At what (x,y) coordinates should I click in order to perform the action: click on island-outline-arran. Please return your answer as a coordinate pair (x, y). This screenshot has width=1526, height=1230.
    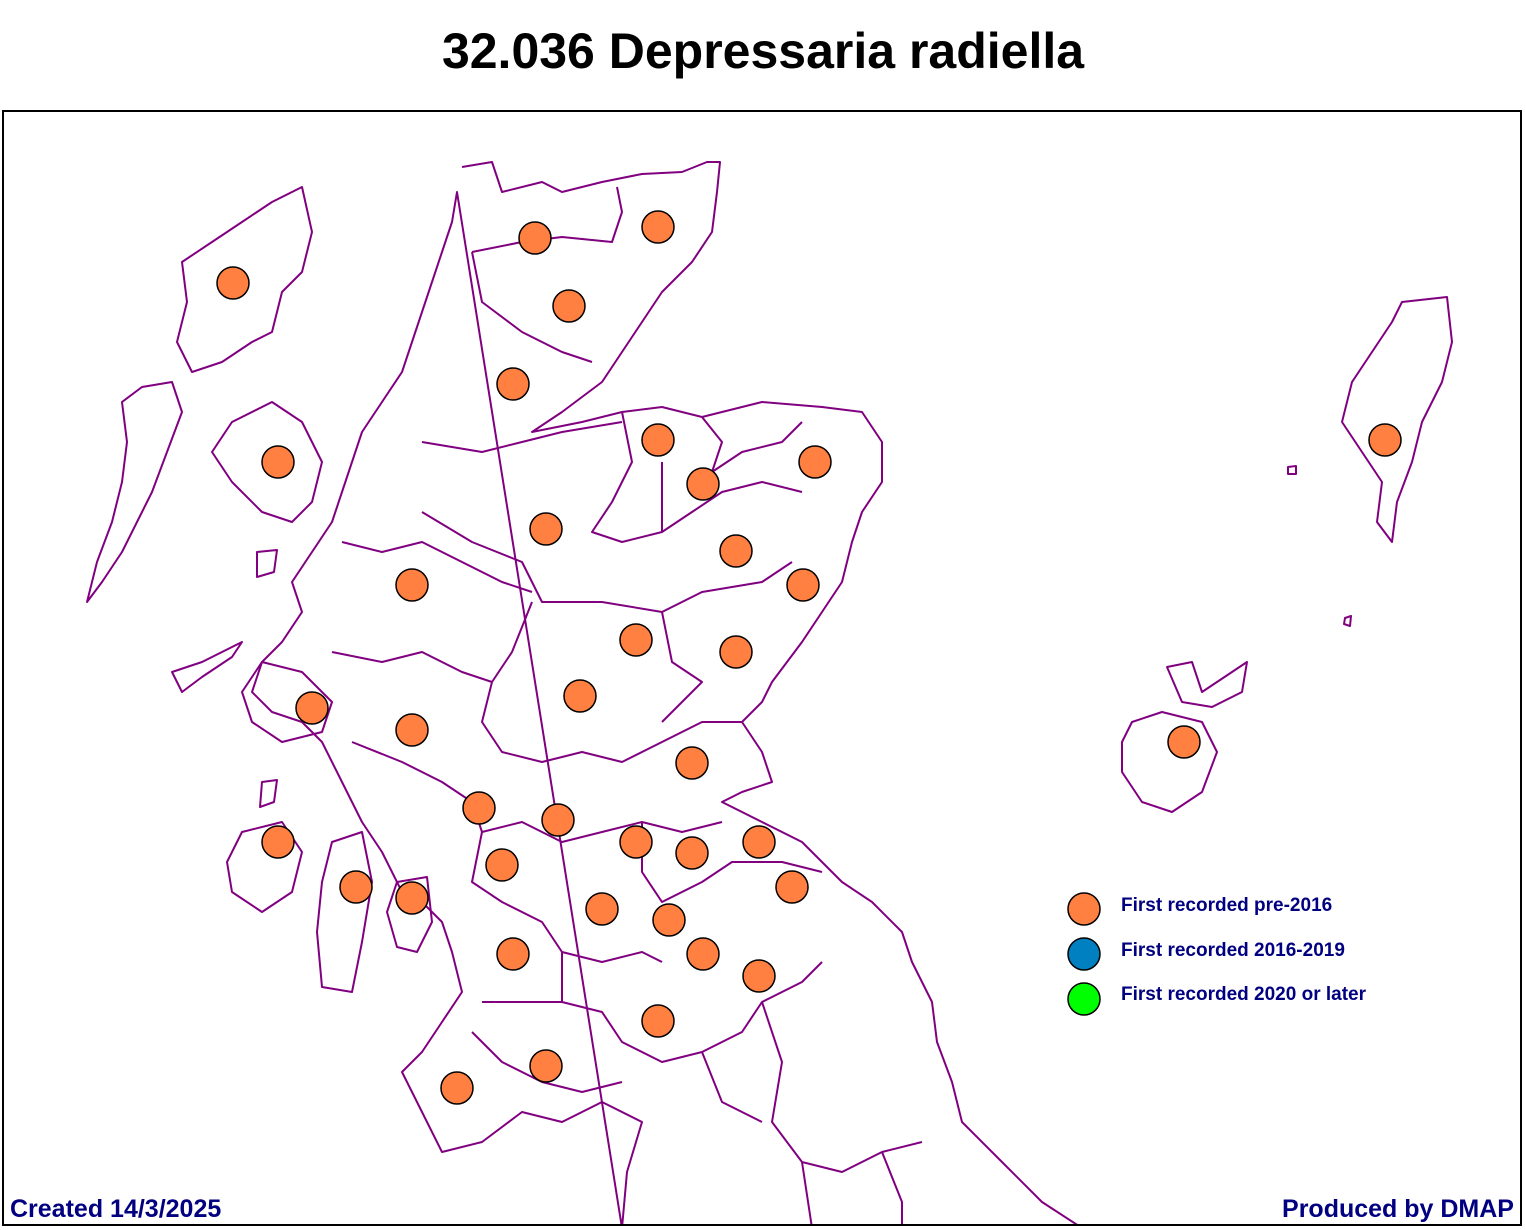
    Looking at the image, I should click on (409, 914).